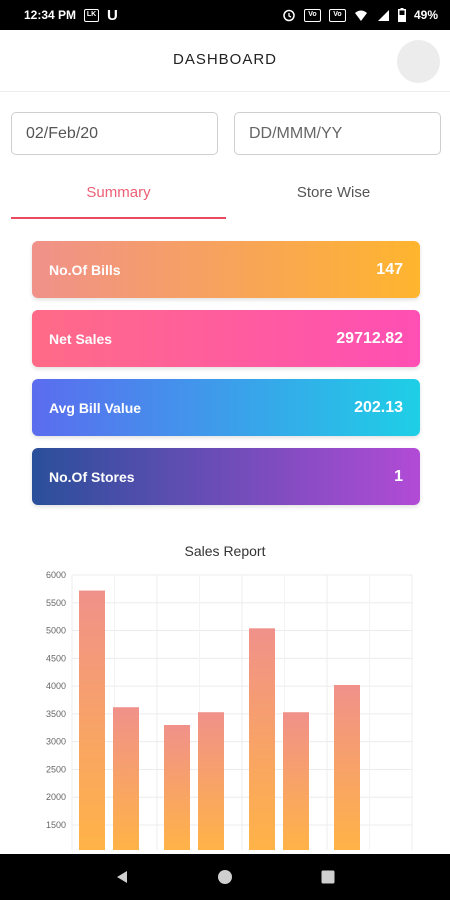  Describe the element at coordinates (56, 700) in the screenshot. I see `y-axis-ticks: 6000 5500 5000 4500 4000 3500 3000 2500 2000 1500` at that location.